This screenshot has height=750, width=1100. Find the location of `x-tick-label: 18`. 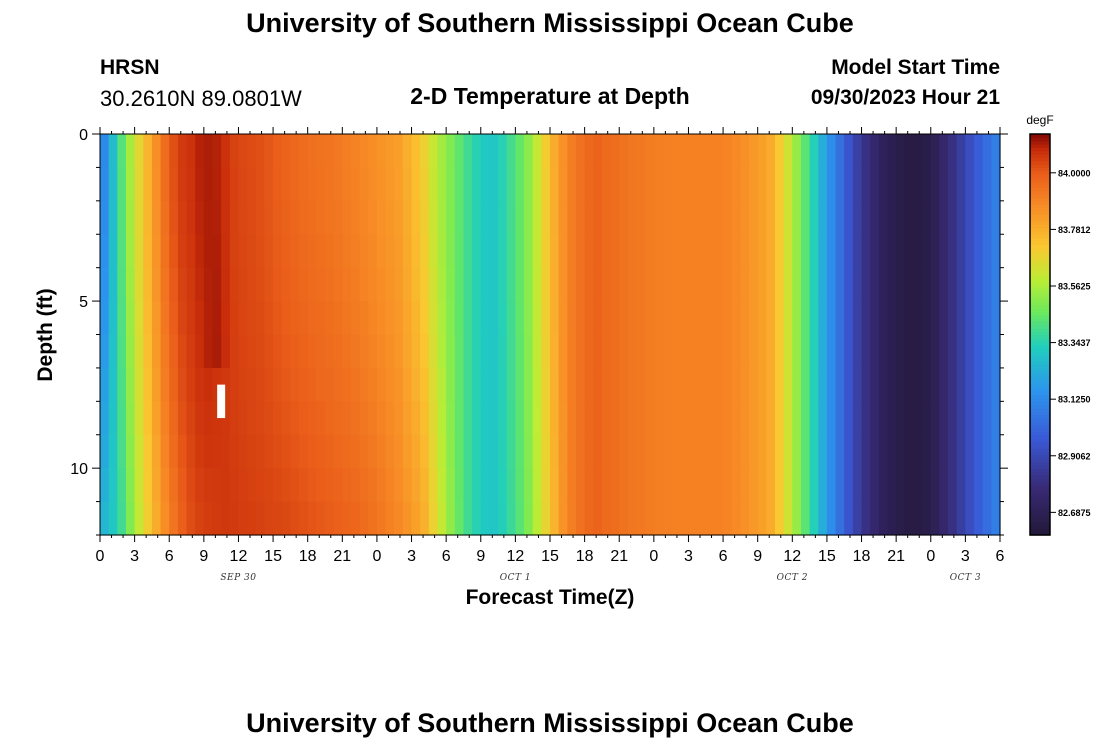

x-tick-label: 18 is located at coordinates (862, 556).